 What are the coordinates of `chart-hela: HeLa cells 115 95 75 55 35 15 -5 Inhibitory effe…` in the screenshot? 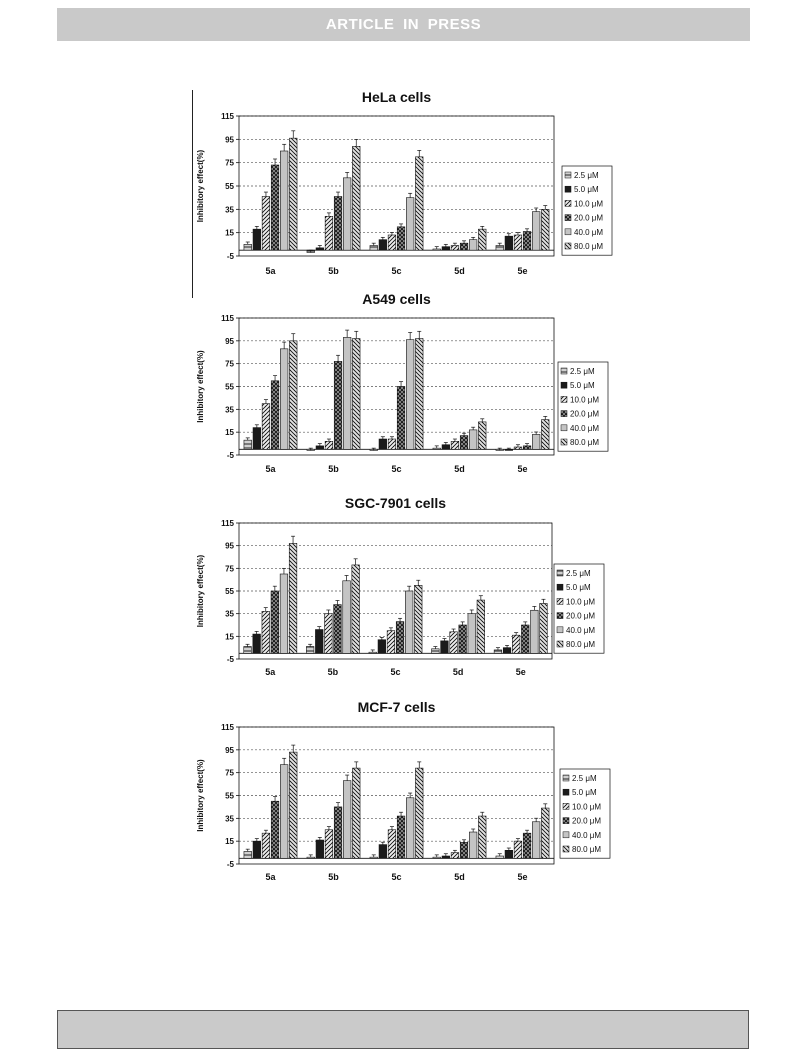 It's located at (404, 182).